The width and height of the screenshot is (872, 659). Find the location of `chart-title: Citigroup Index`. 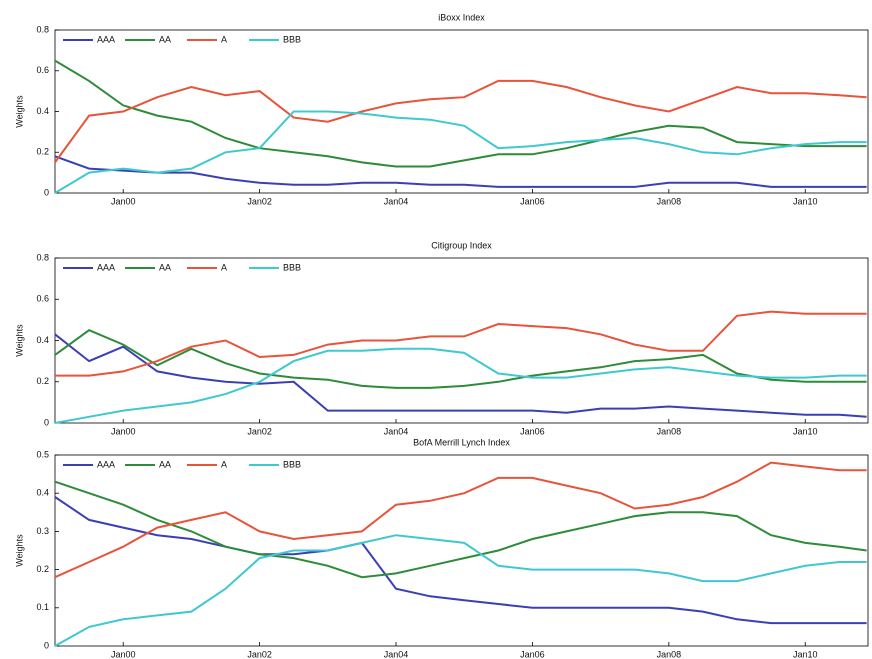

chart-title: Citigroup Index is located at coordinates (461, 245).